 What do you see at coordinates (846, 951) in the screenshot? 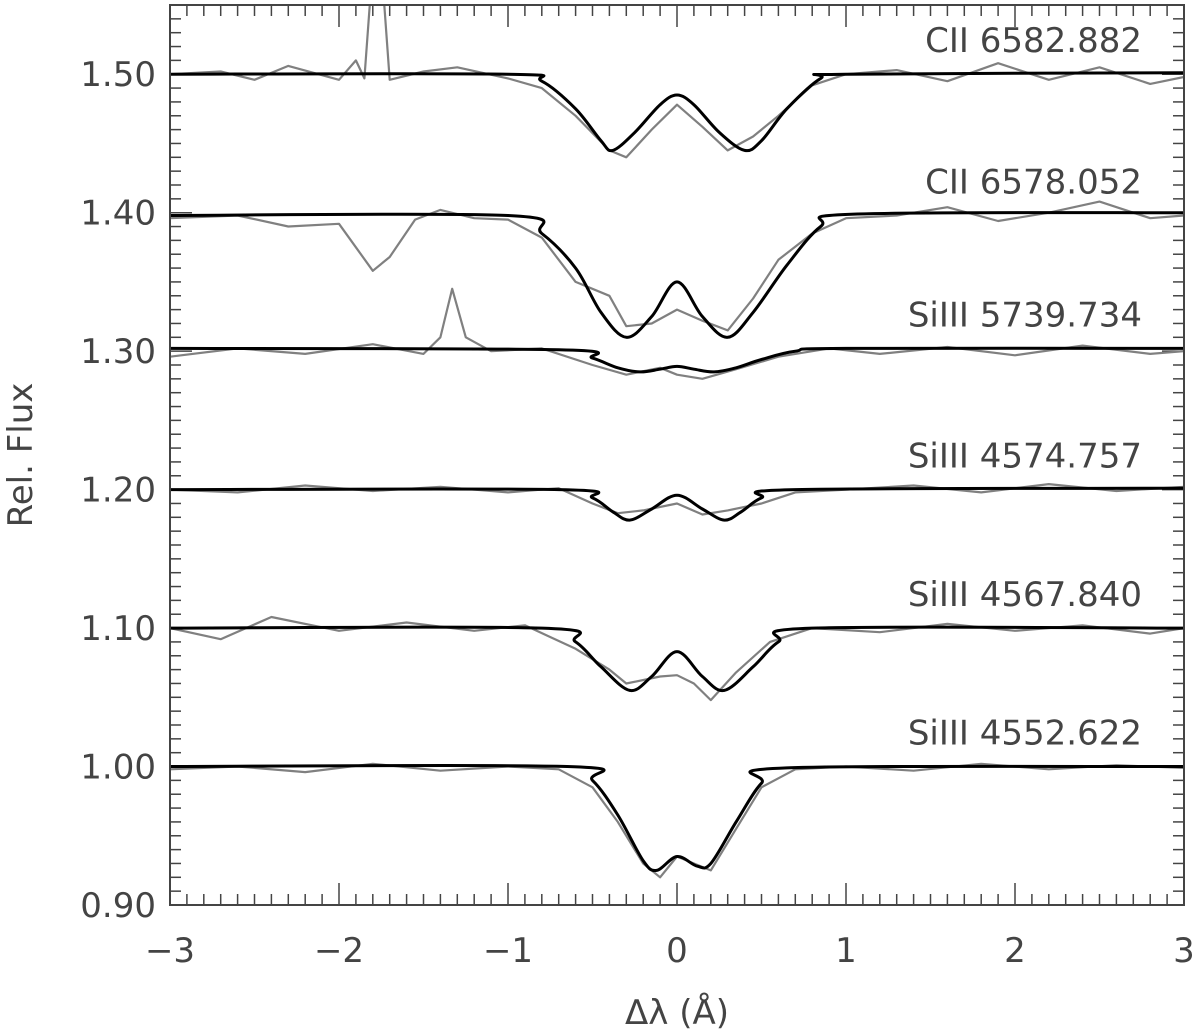
I see `x-tick-label: 1` at bounding box center [846, 951].